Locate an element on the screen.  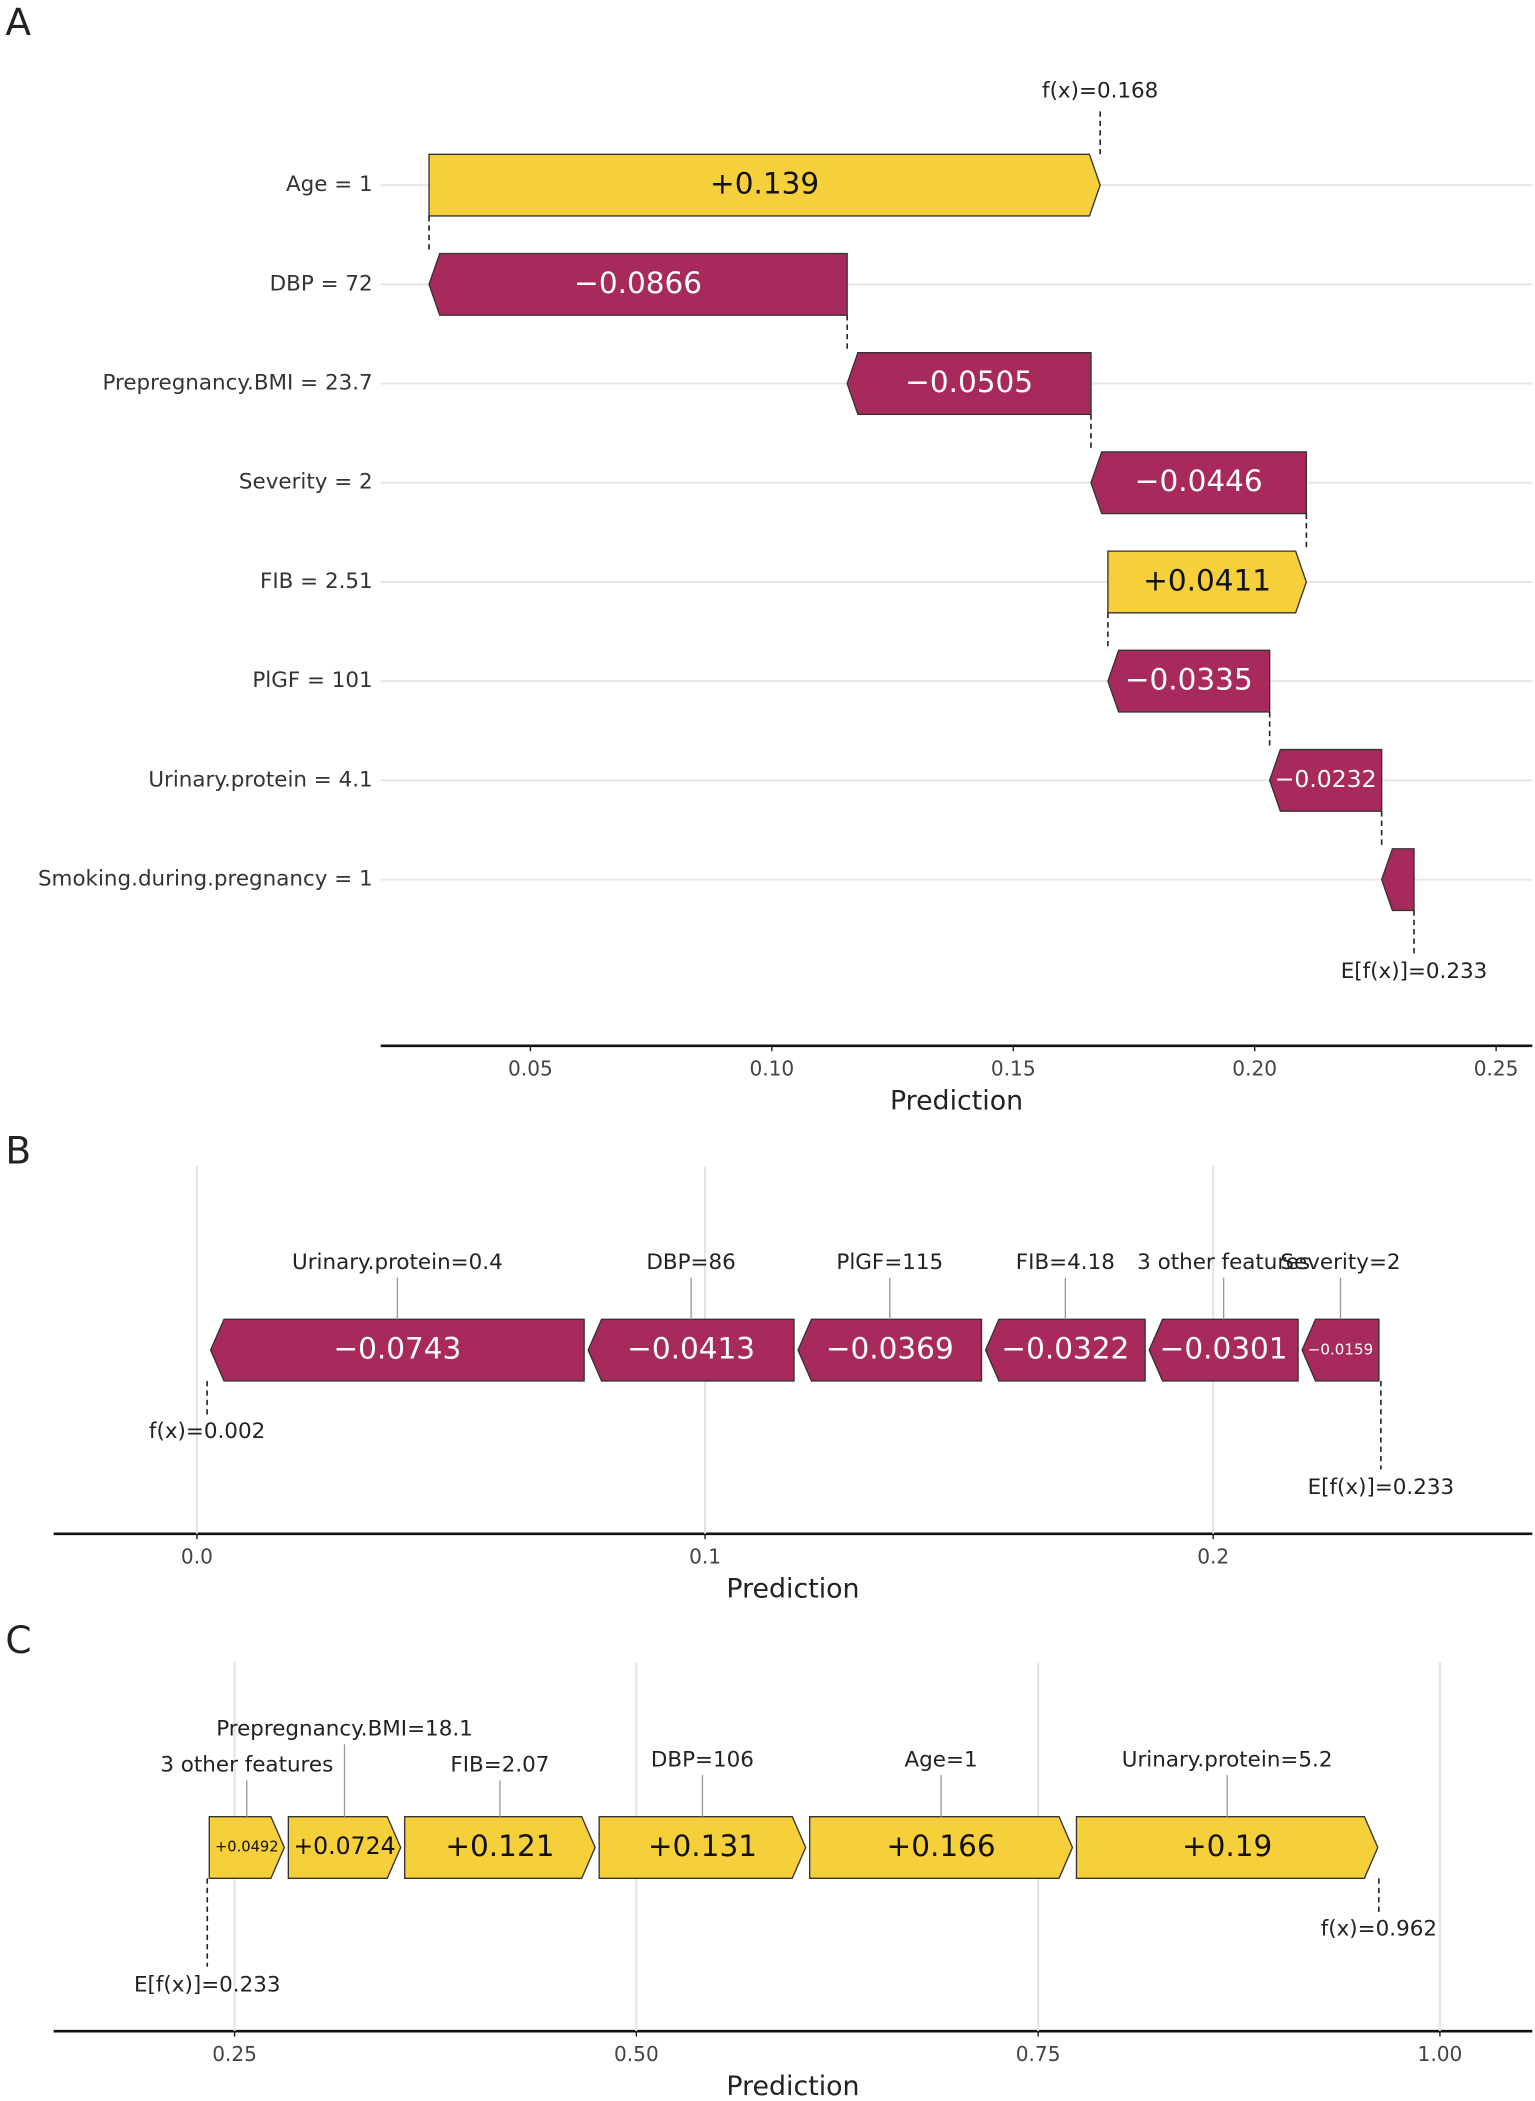
feature-label: Age=1 is located at coordinates (941, 1759).